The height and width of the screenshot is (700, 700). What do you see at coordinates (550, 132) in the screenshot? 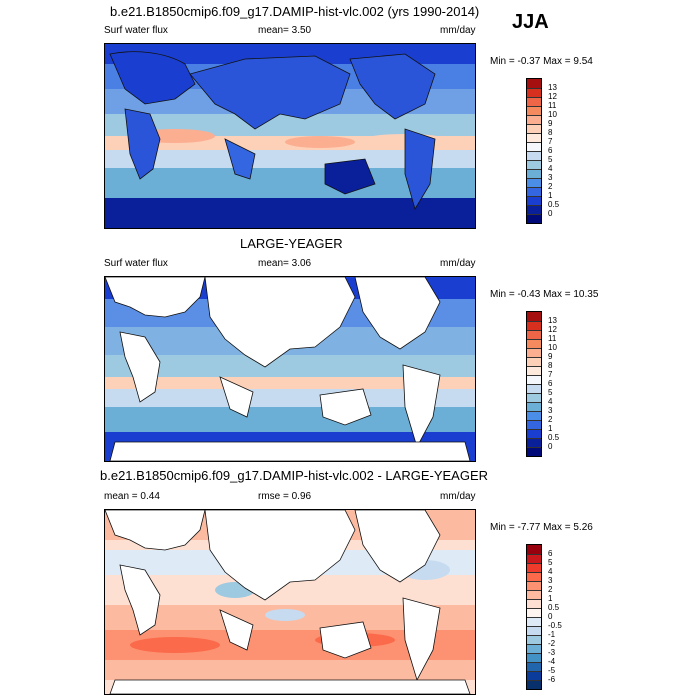
I see `panel1-level-label: 8` at bounding box center [550, 132].